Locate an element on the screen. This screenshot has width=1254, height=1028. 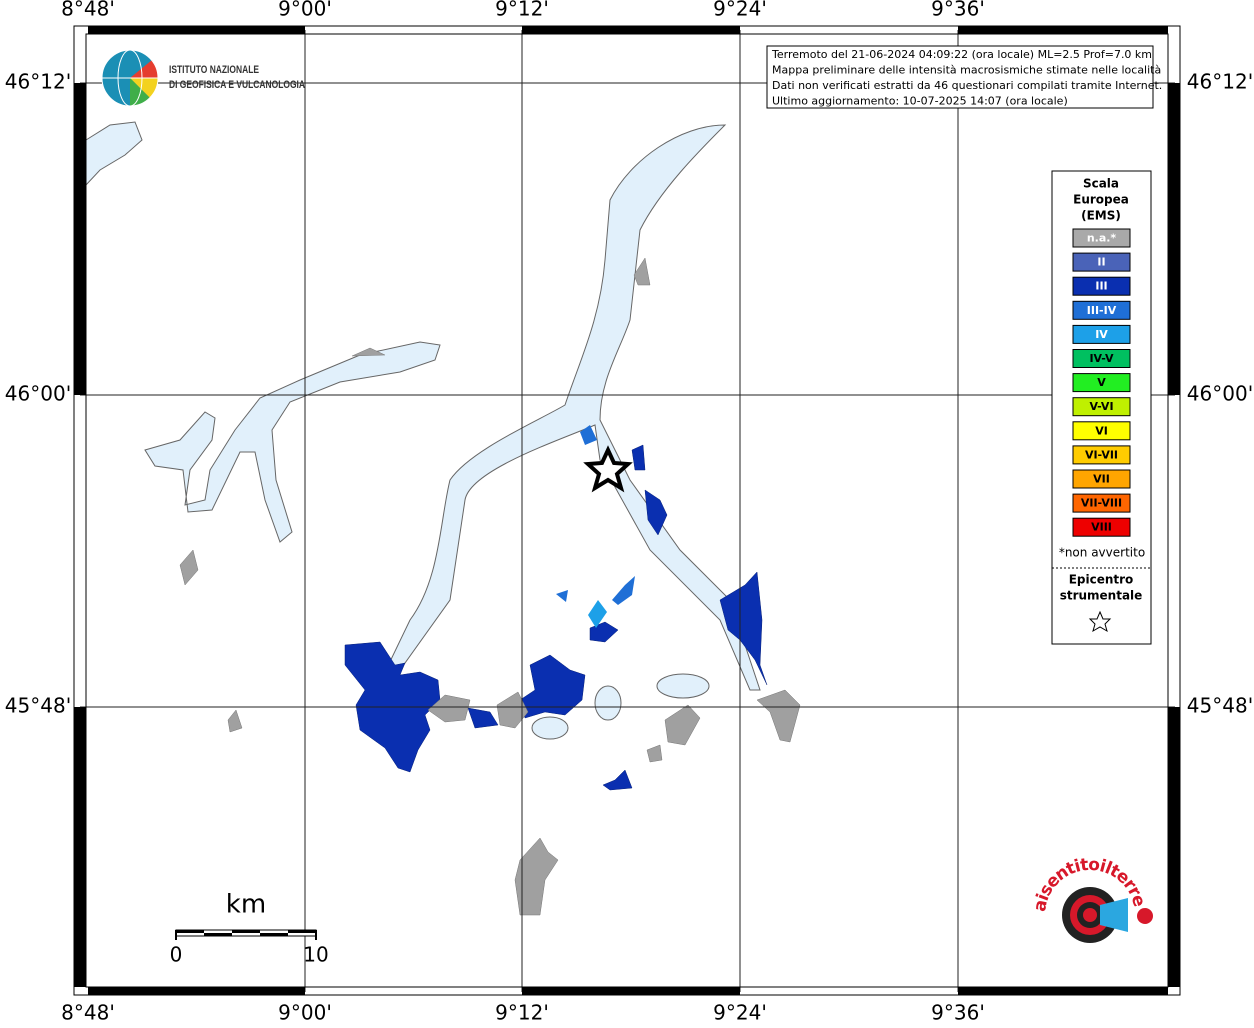
legend-label: V is located at coordinates (1101, 382).